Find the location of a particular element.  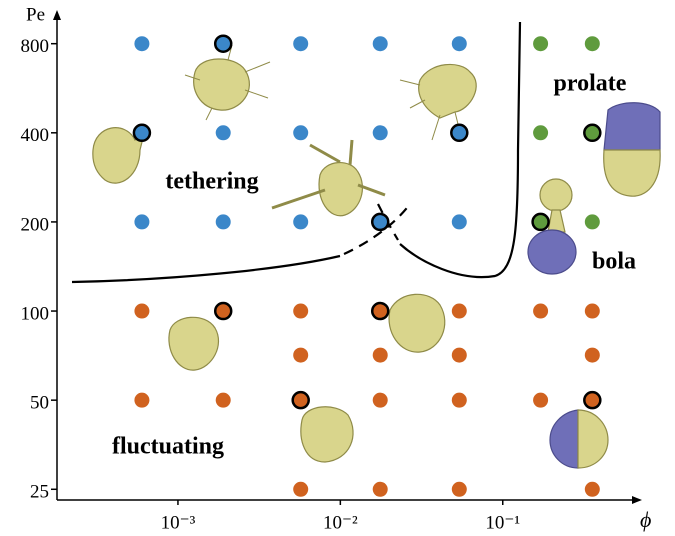

y-tick-label: 400 is located at coordinates (35, 135).